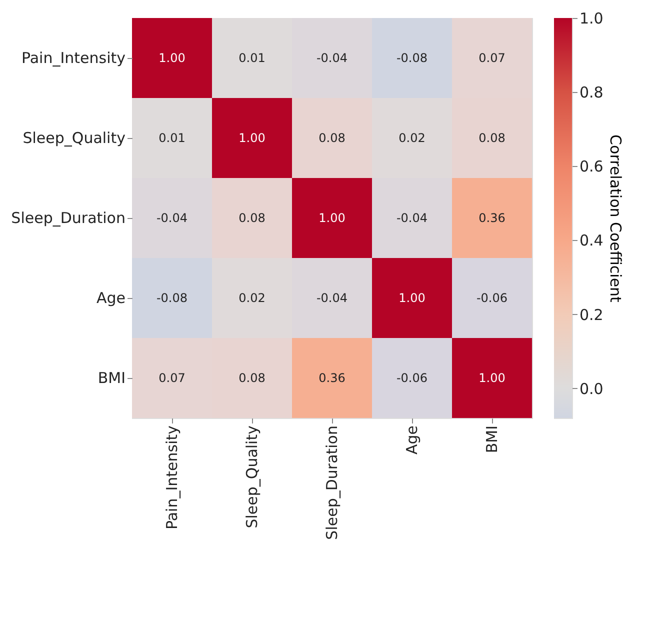 This screenshot has height=633, width=659. What do you see at coordinates (68, 218) in the screenshot?
I see `y-tick-label: Sleep_Duration` at bounding box center [68, 218].